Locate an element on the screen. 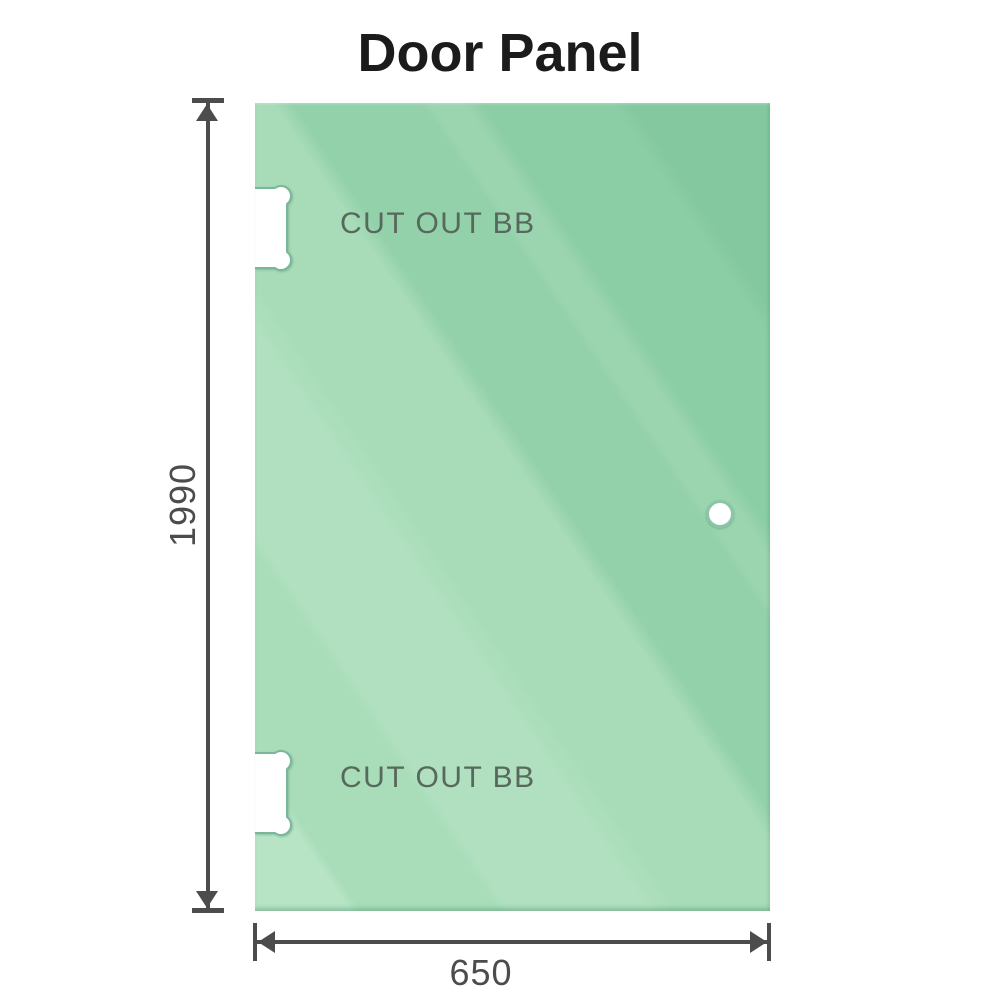  height-dimension-cap-bottom is located at coordinates (208, 910).